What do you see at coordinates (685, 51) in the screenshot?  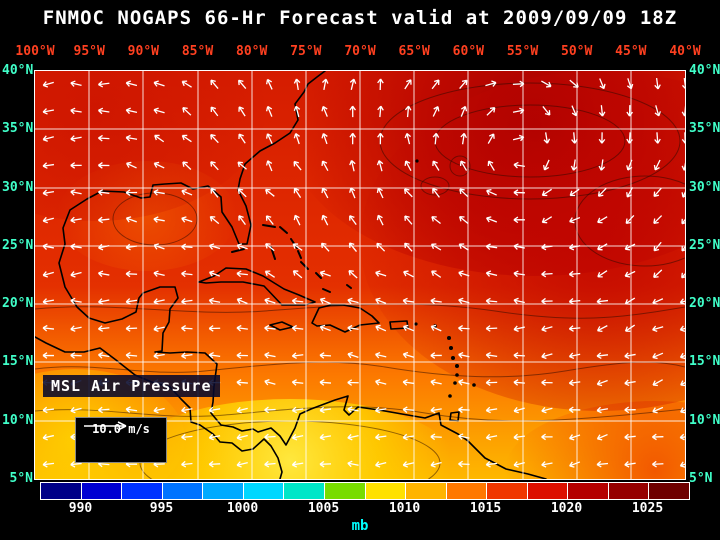 I see `lon-tick-label: 40°W` at bounding box center [685, 51].